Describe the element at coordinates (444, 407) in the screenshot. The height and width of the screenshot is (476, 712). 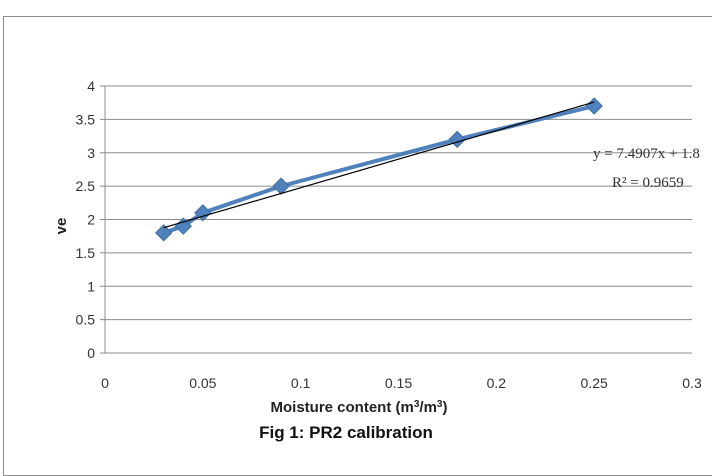
I see `x-axis-title-end: )` at that location.